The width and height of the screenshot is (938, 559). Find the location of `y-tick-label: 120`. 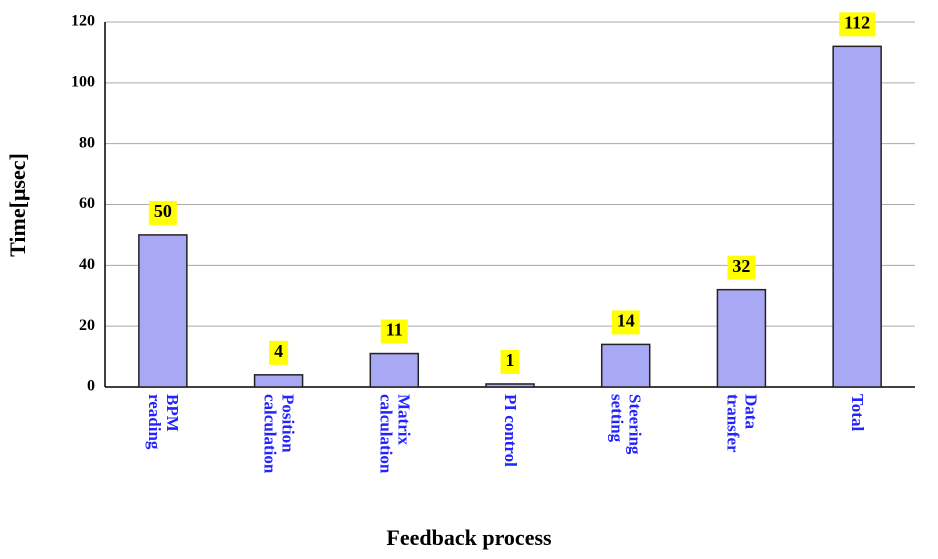

y-tick-label: 120 is located at coordinates (83, 21).